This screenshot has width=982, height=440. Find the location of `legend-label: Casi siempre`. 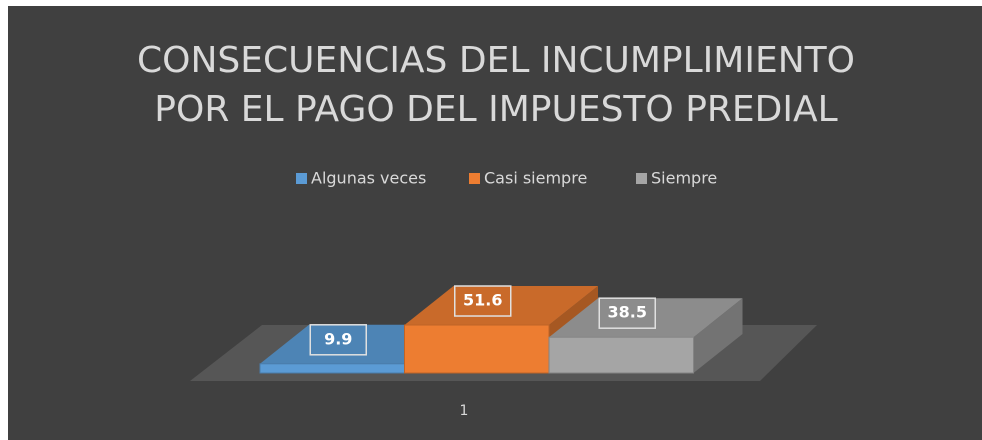

legend-label: Casi siempre is located at coordinates (535, 178).